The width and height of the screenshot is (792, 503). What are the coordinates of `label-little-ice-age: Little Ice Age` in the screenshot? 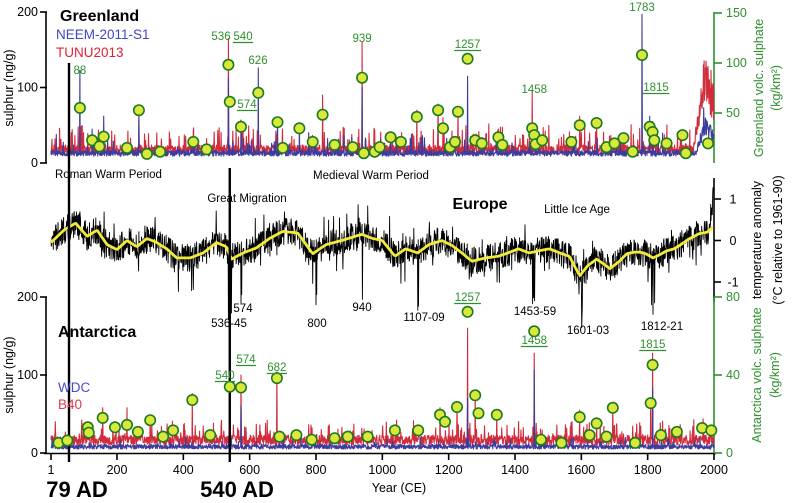 It's located at (577, 210).